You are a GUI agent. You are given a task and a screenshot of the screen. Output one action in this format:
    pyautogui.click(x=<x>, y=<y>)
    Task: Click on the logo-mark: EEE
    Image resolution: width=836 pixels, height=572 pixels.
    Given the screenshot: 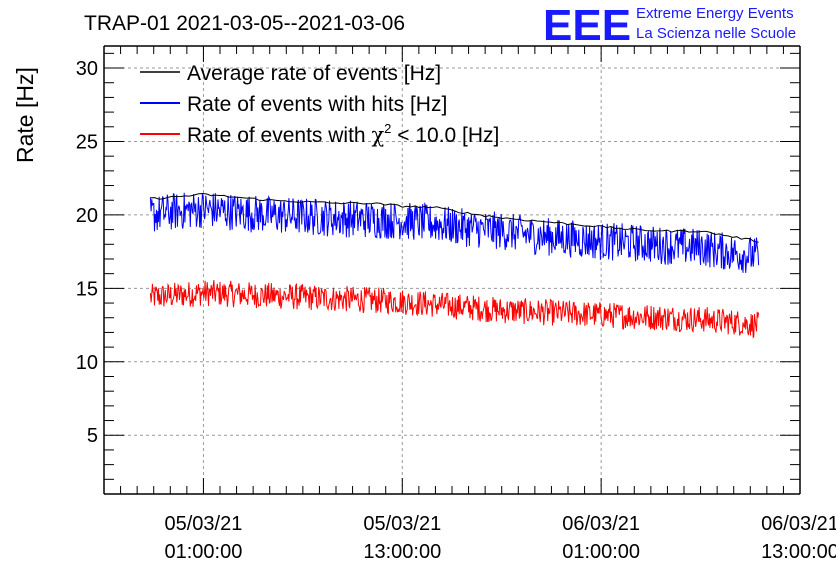 What is the action you would take?
    pyautogui.click(x=587, y=25)
    